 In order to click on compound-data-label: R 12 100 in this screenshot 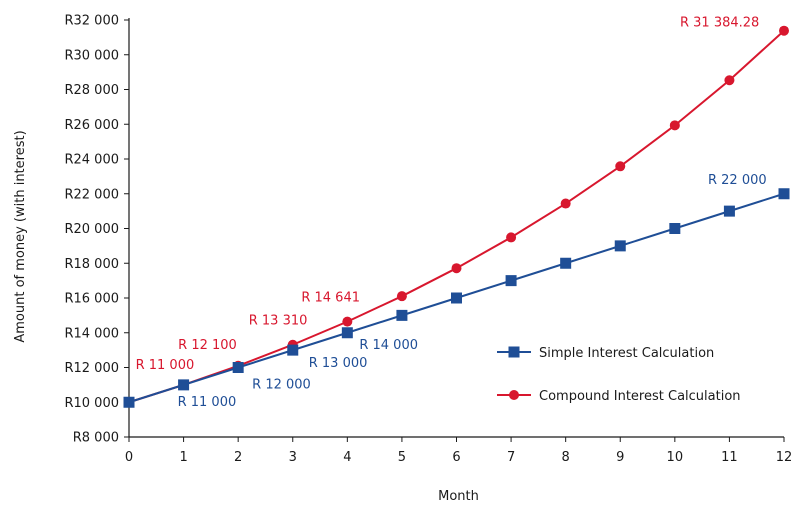, I will do `click(207, 345)`.